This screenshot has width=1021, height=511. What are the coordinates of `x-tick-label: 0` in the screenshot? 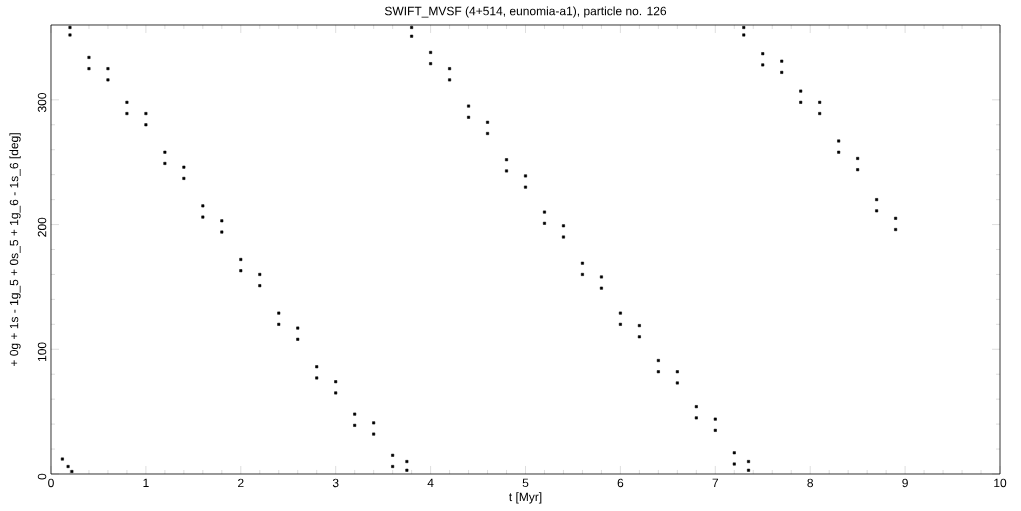 It's located at (51, 483).